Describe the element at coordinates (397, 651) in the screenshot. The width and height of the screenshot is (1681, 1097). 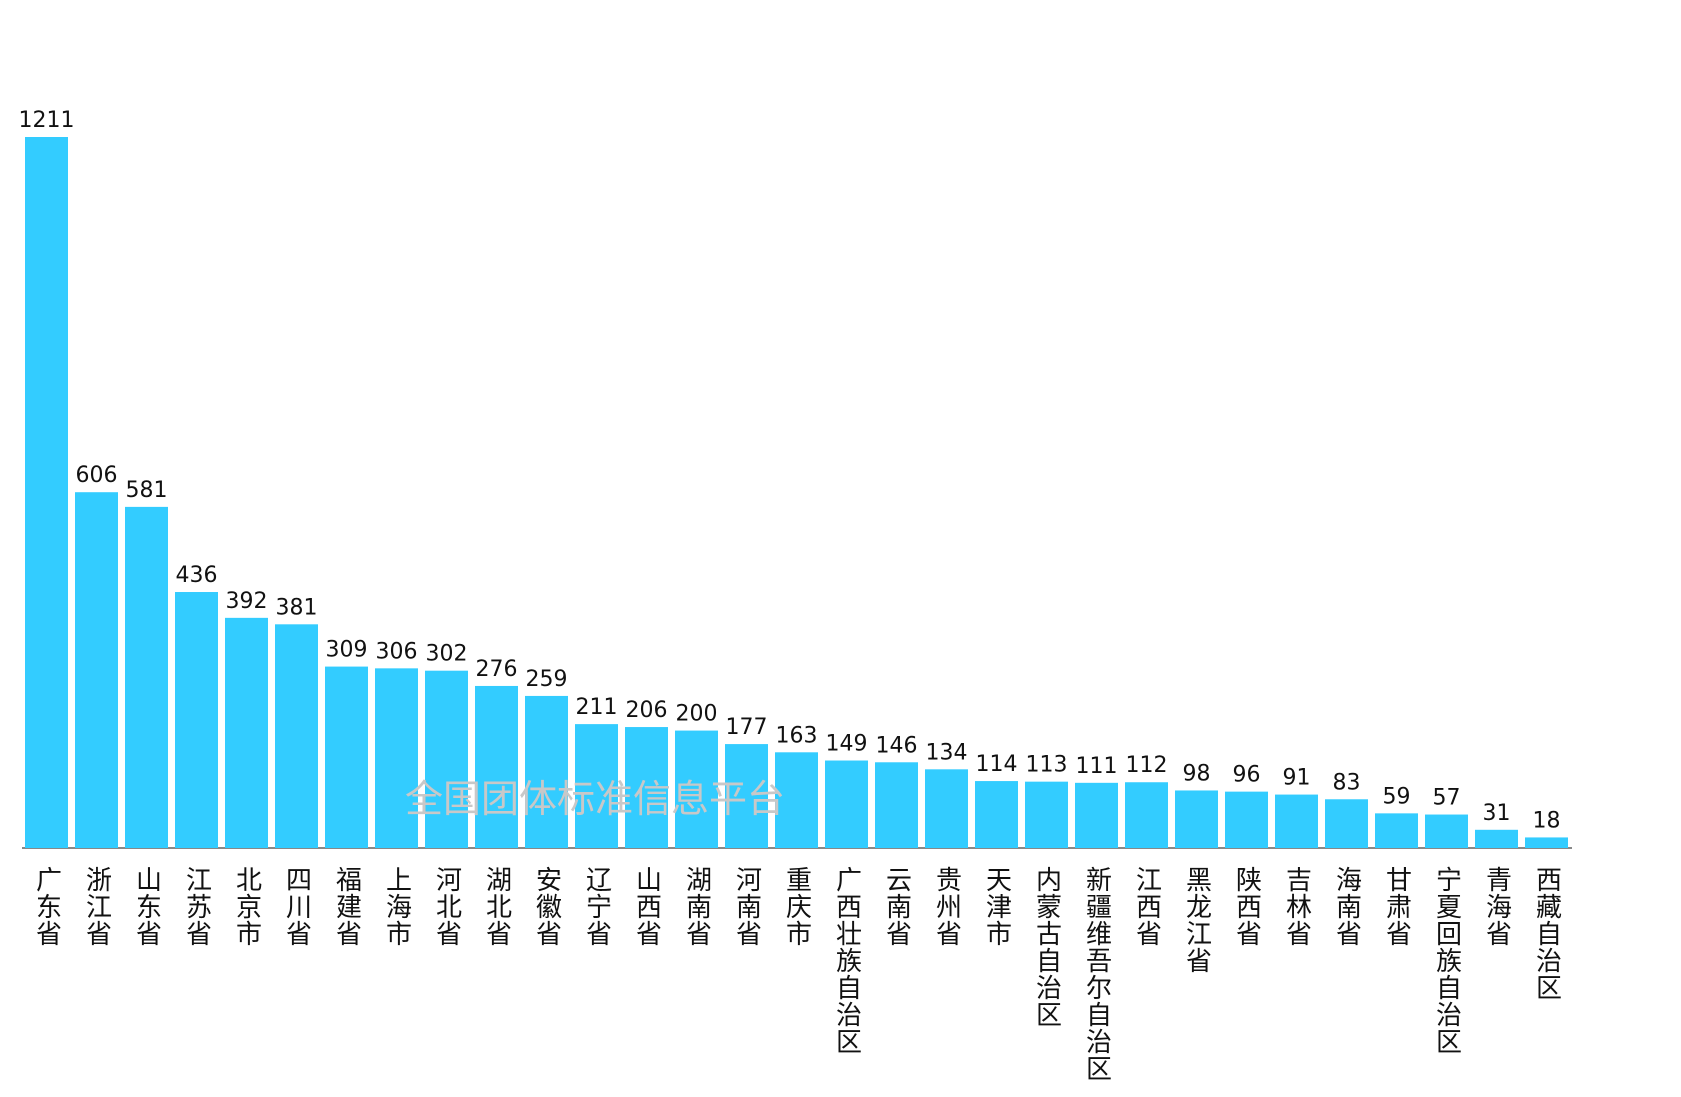
I see `value-label: 306` at that location.